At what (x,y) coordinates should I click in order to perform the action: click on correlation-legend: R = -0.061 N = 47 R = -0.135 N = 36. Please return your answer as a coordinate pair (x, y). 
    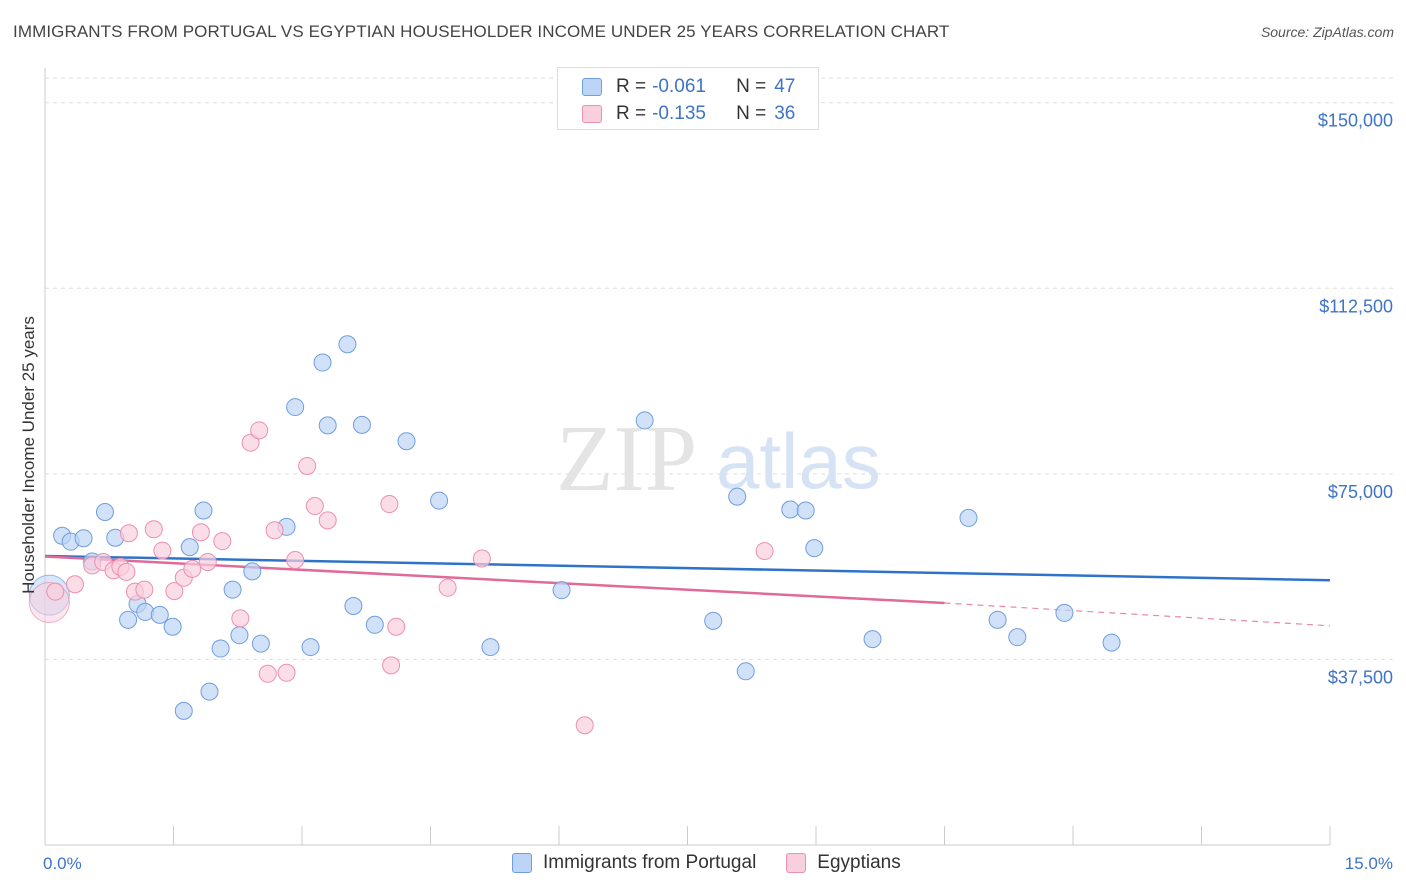
    Looking at the image, I should click on (688, 98).